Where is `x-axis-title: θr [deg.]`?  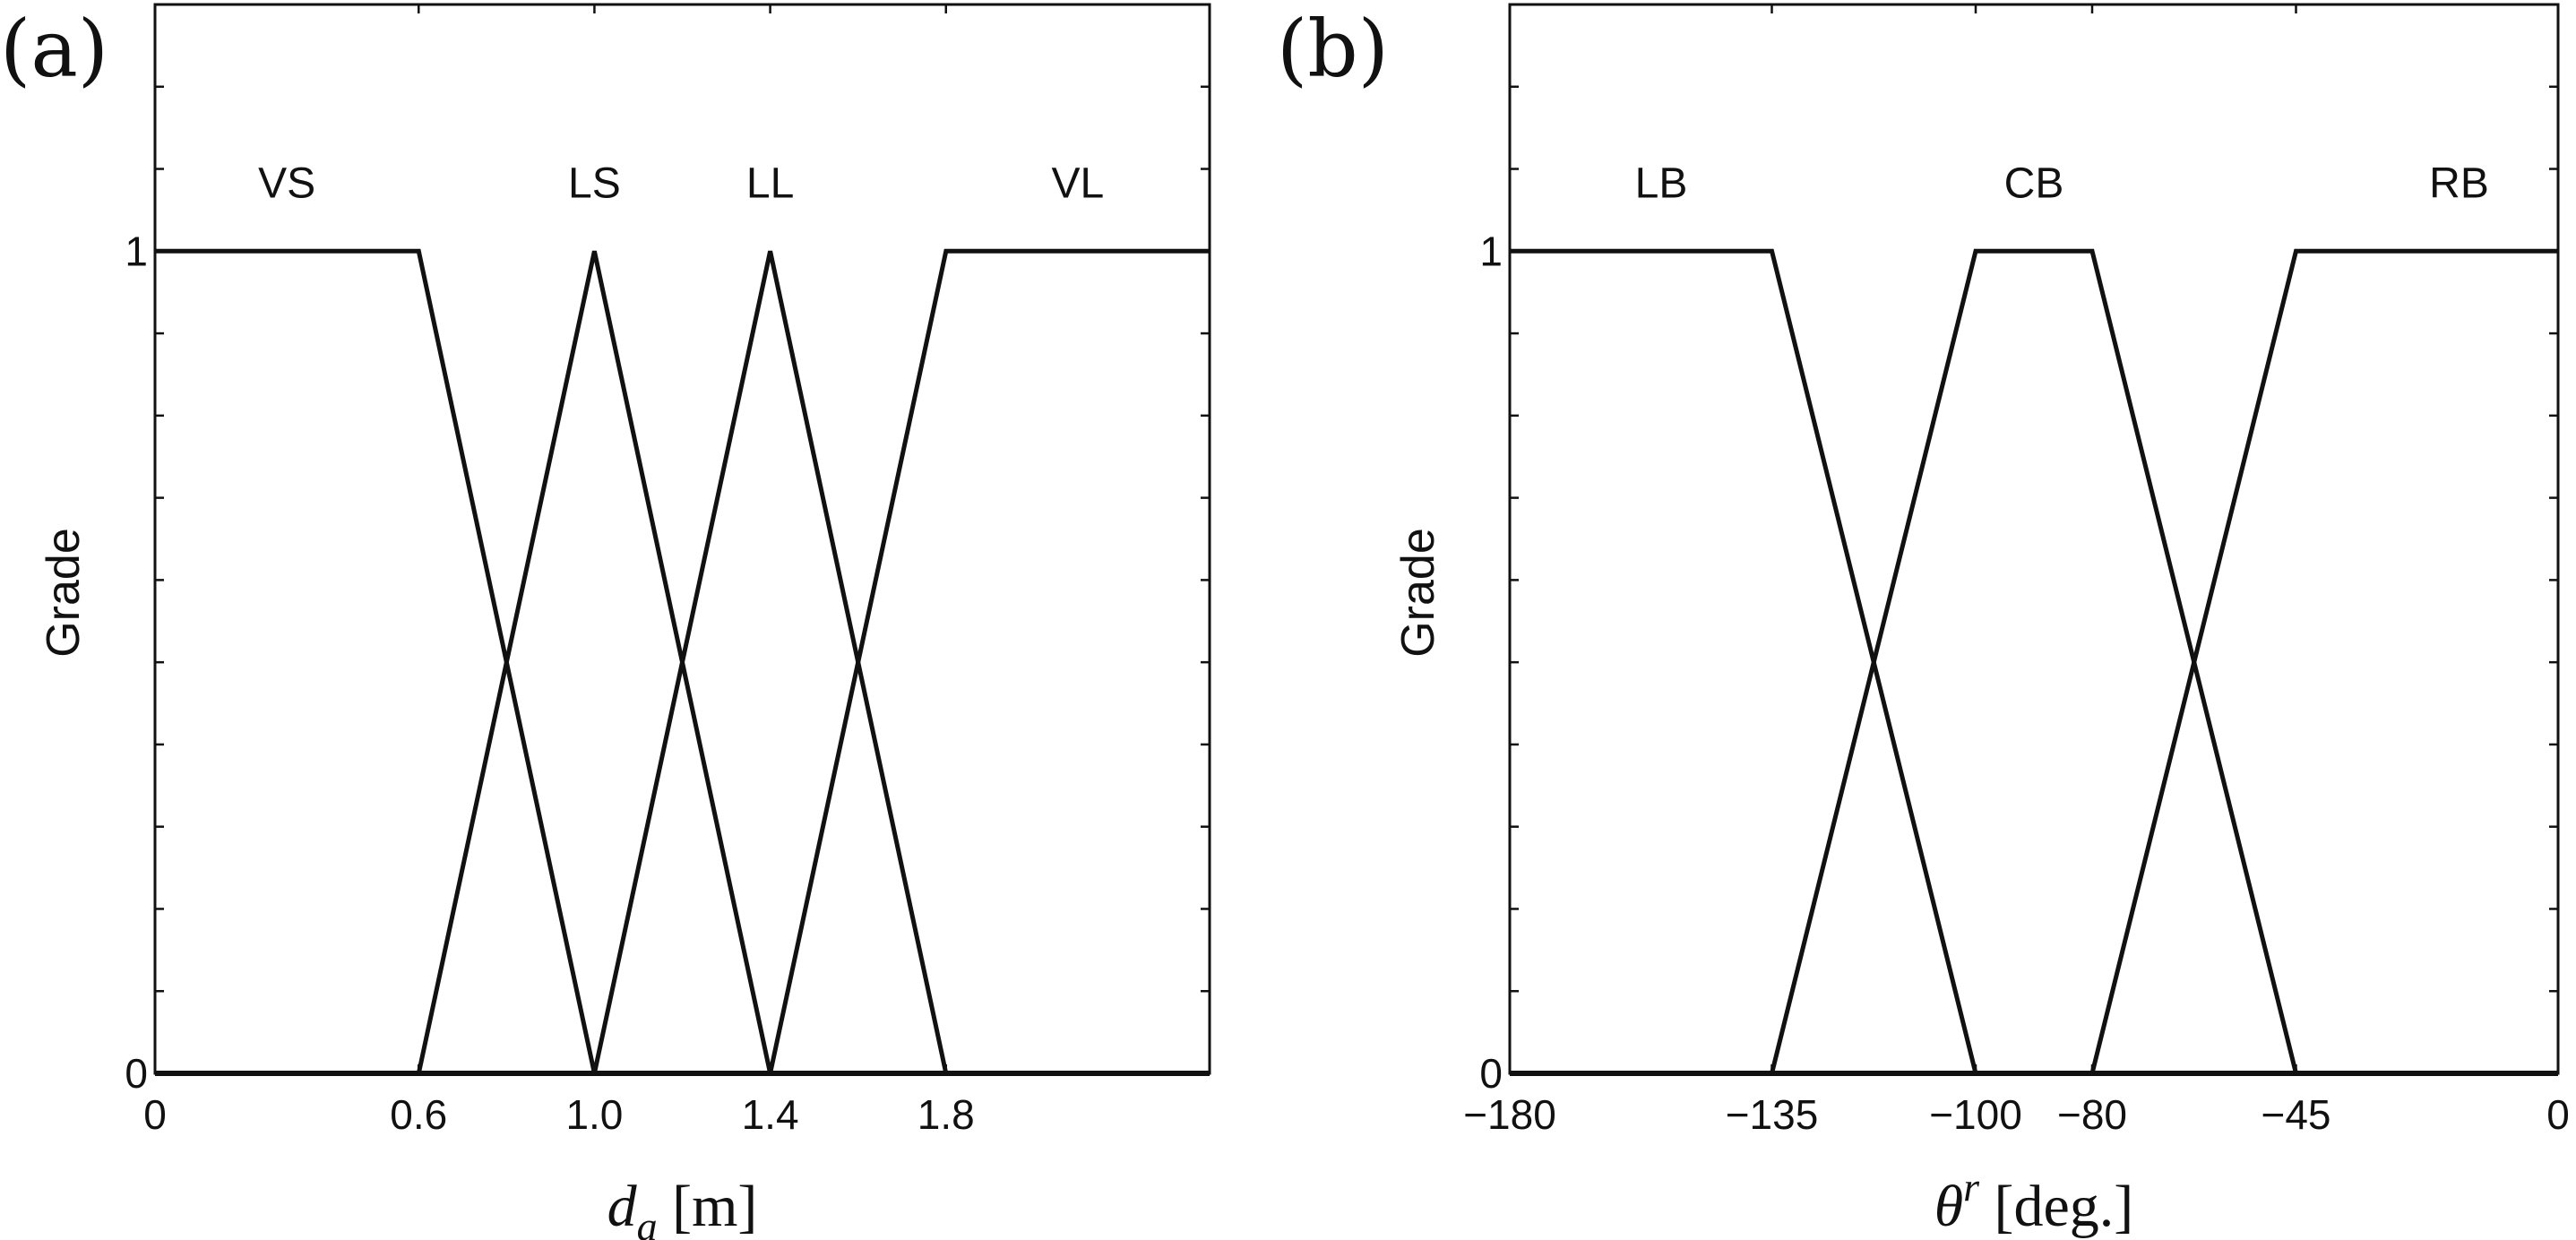
x-axis-title: θr [deg.] is located at coordinates (2034, 1202).